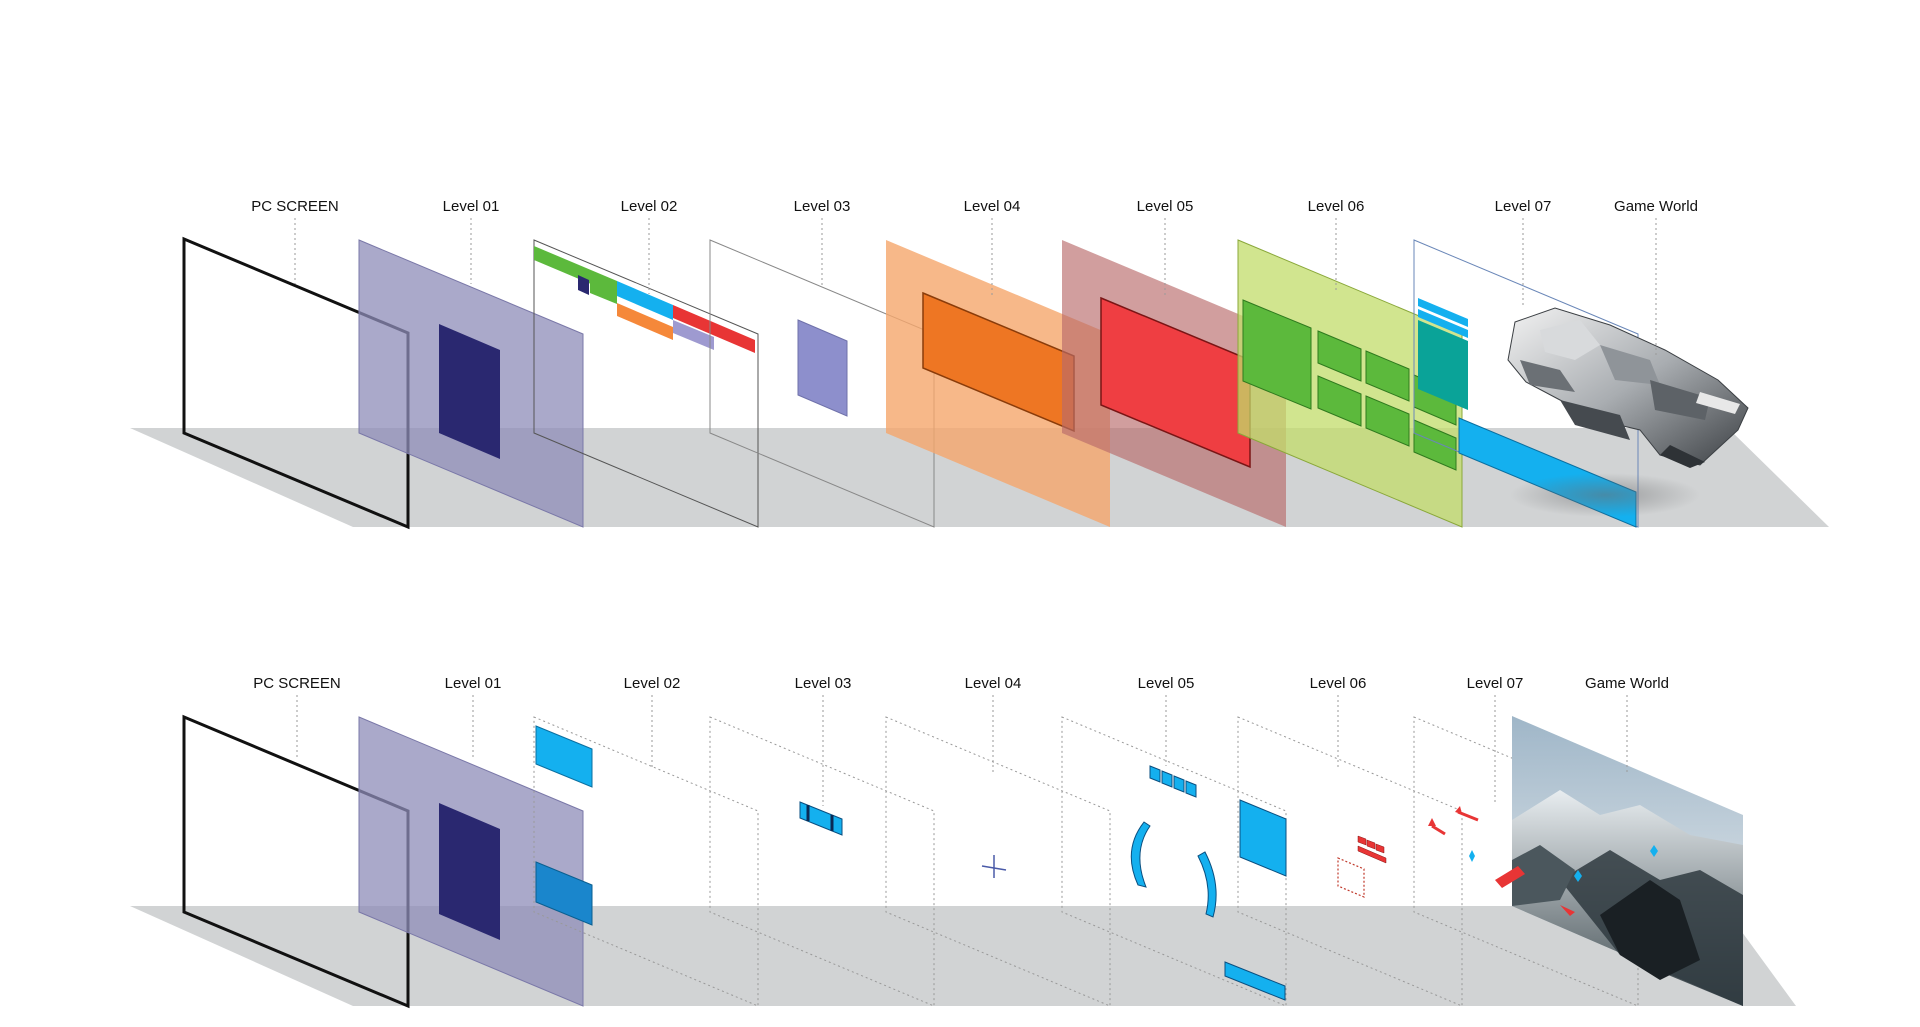  What do you see at coordinates (1472, 856) in the screenshot?
I see `bottom-level-07-blue-marker` at bounding box center [1472, 856].